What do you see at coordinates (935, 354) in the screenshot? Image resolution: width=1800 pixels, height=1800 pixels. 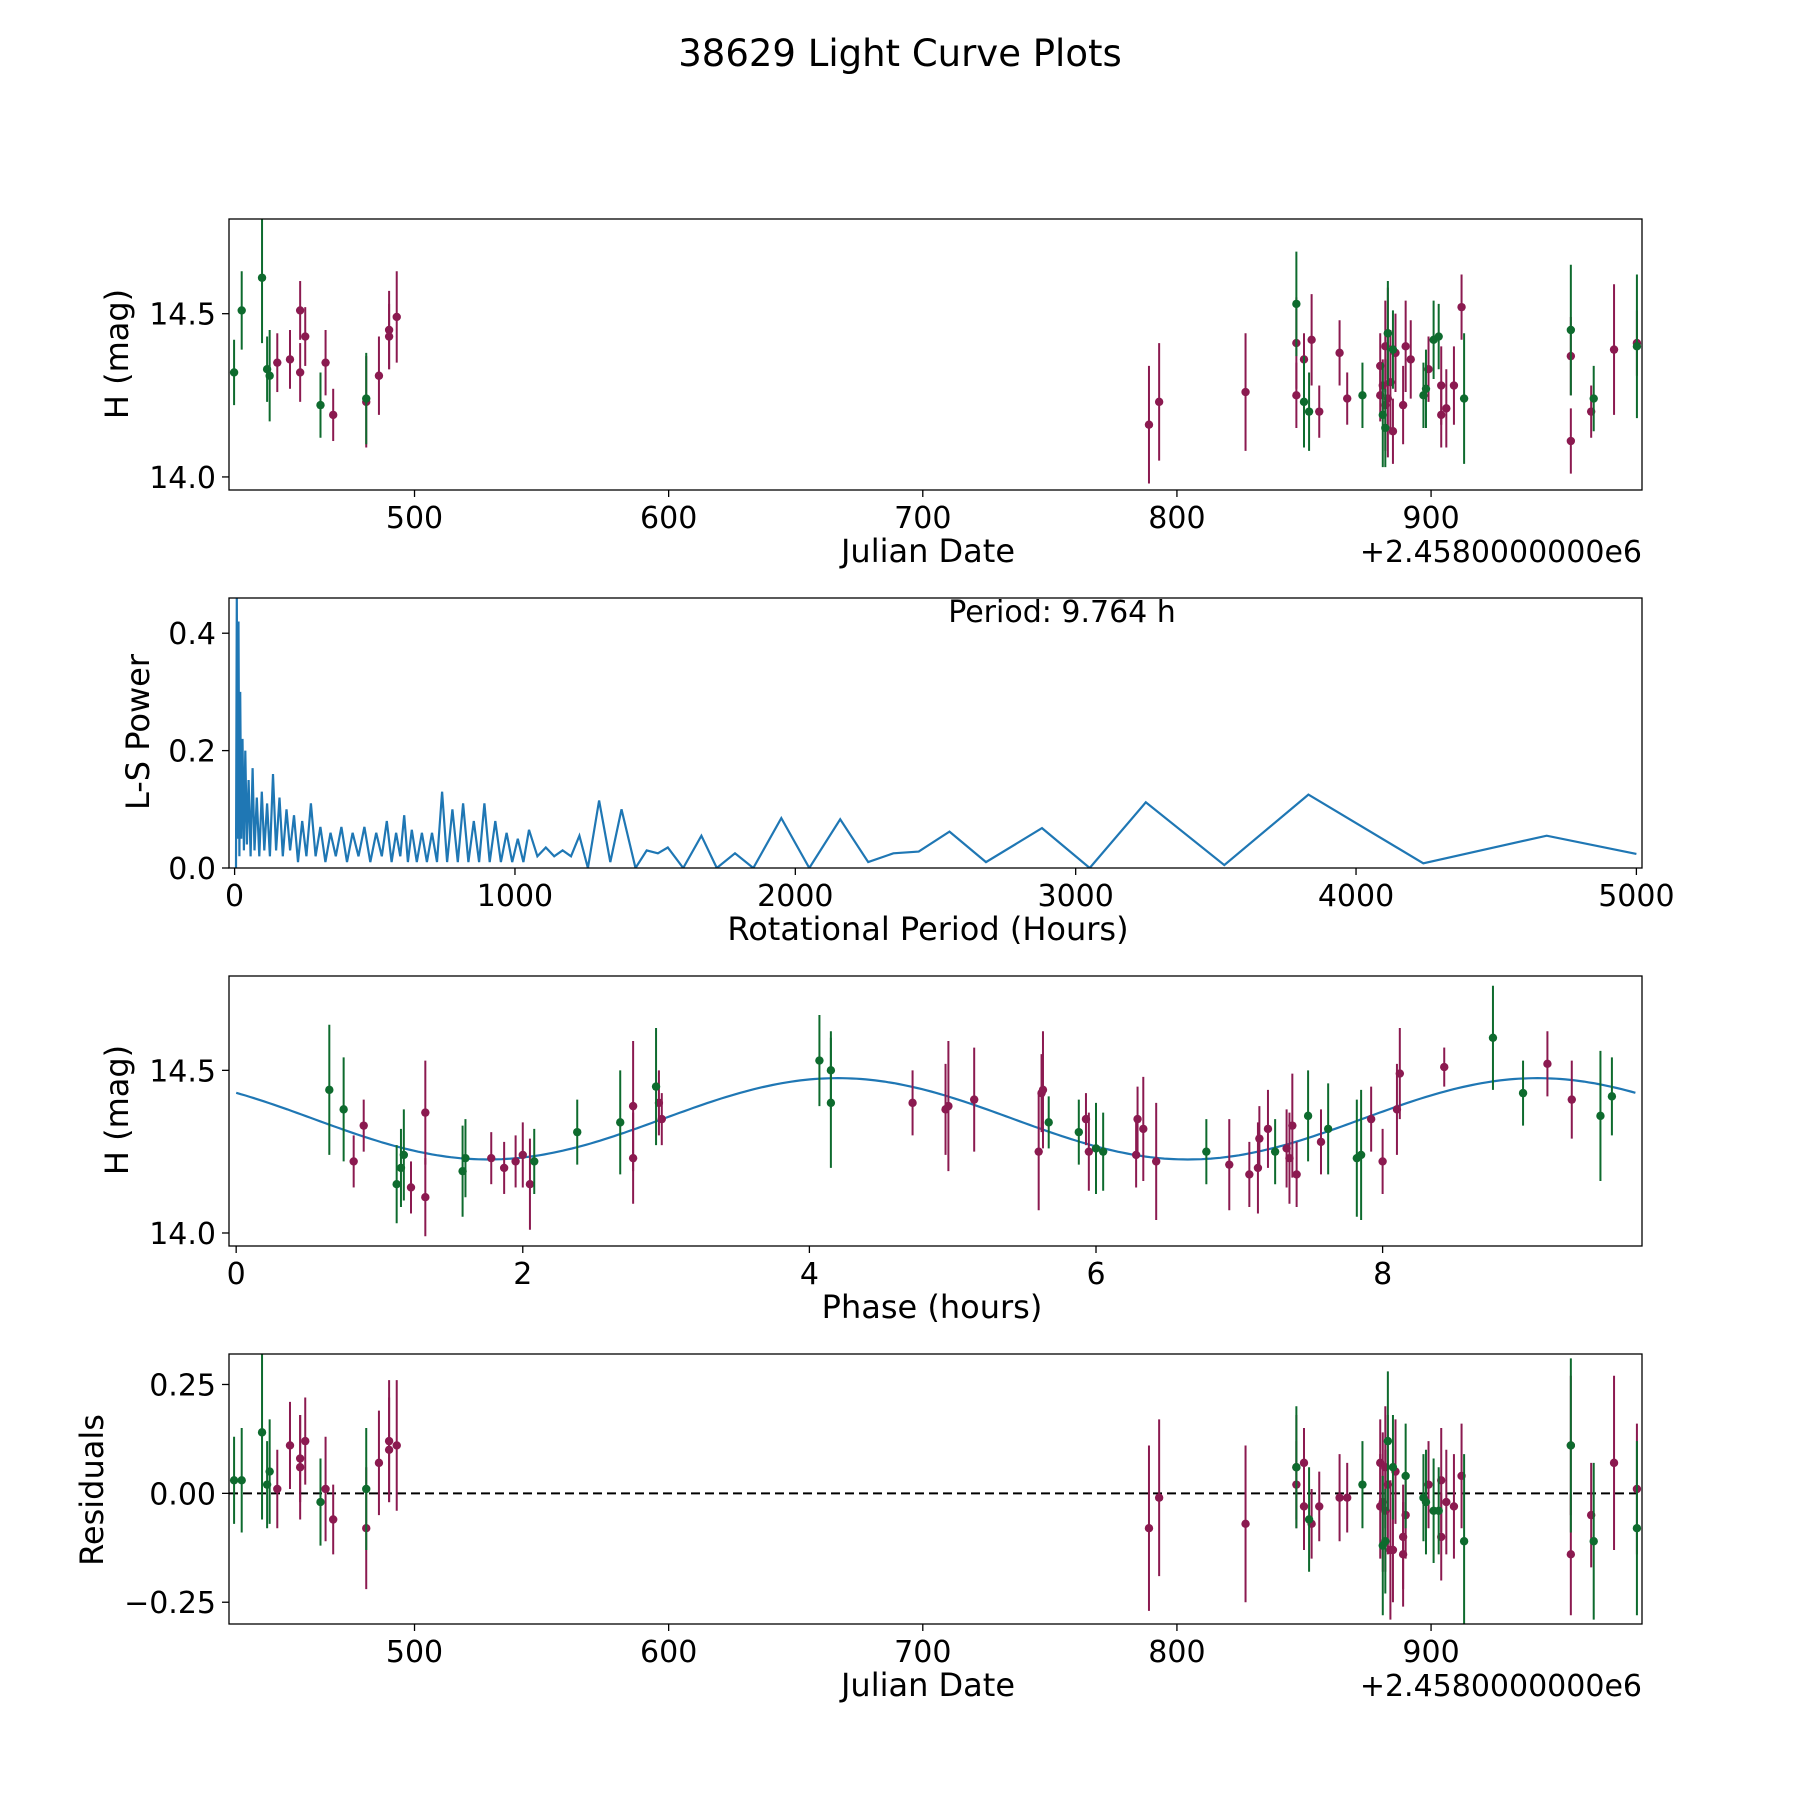 I see `lightcurve-axes-frame` at bounding box center [935, 354].